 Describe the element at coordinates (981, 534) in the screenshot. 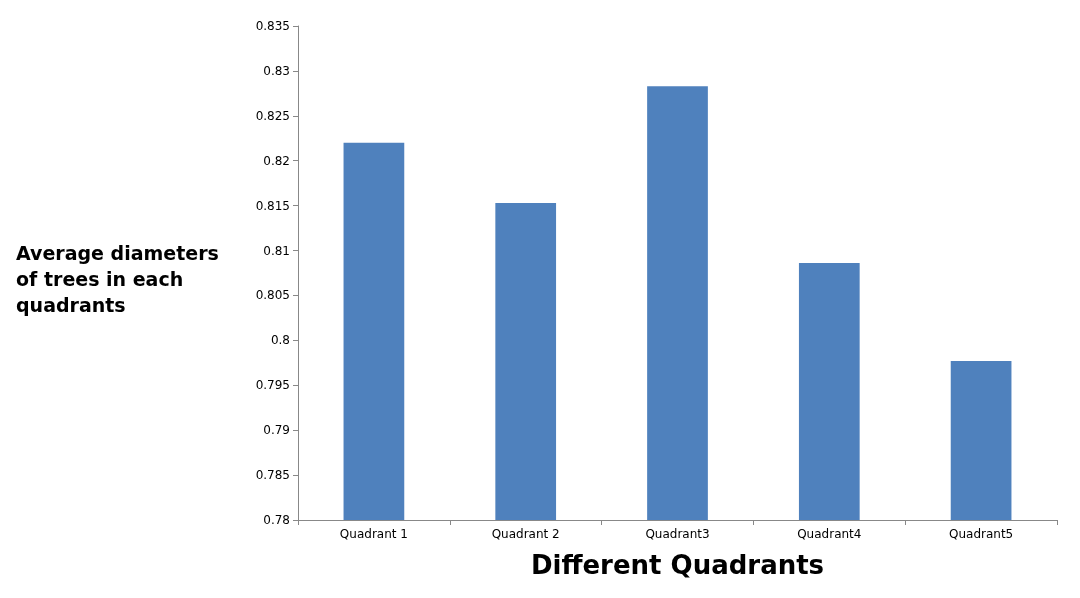

I see `x-tick-label: Quadrant5` at that location.